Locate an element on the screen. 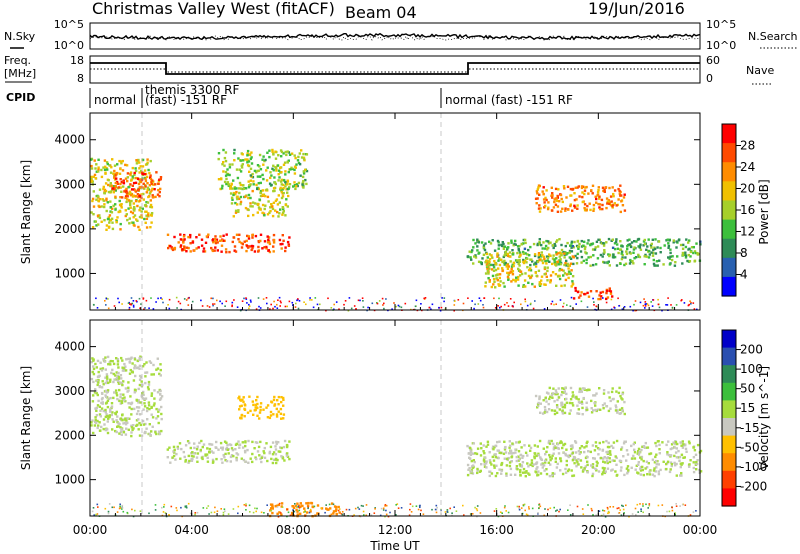  freq-tick-bottom: 8 is located at coordinates (80, 78).